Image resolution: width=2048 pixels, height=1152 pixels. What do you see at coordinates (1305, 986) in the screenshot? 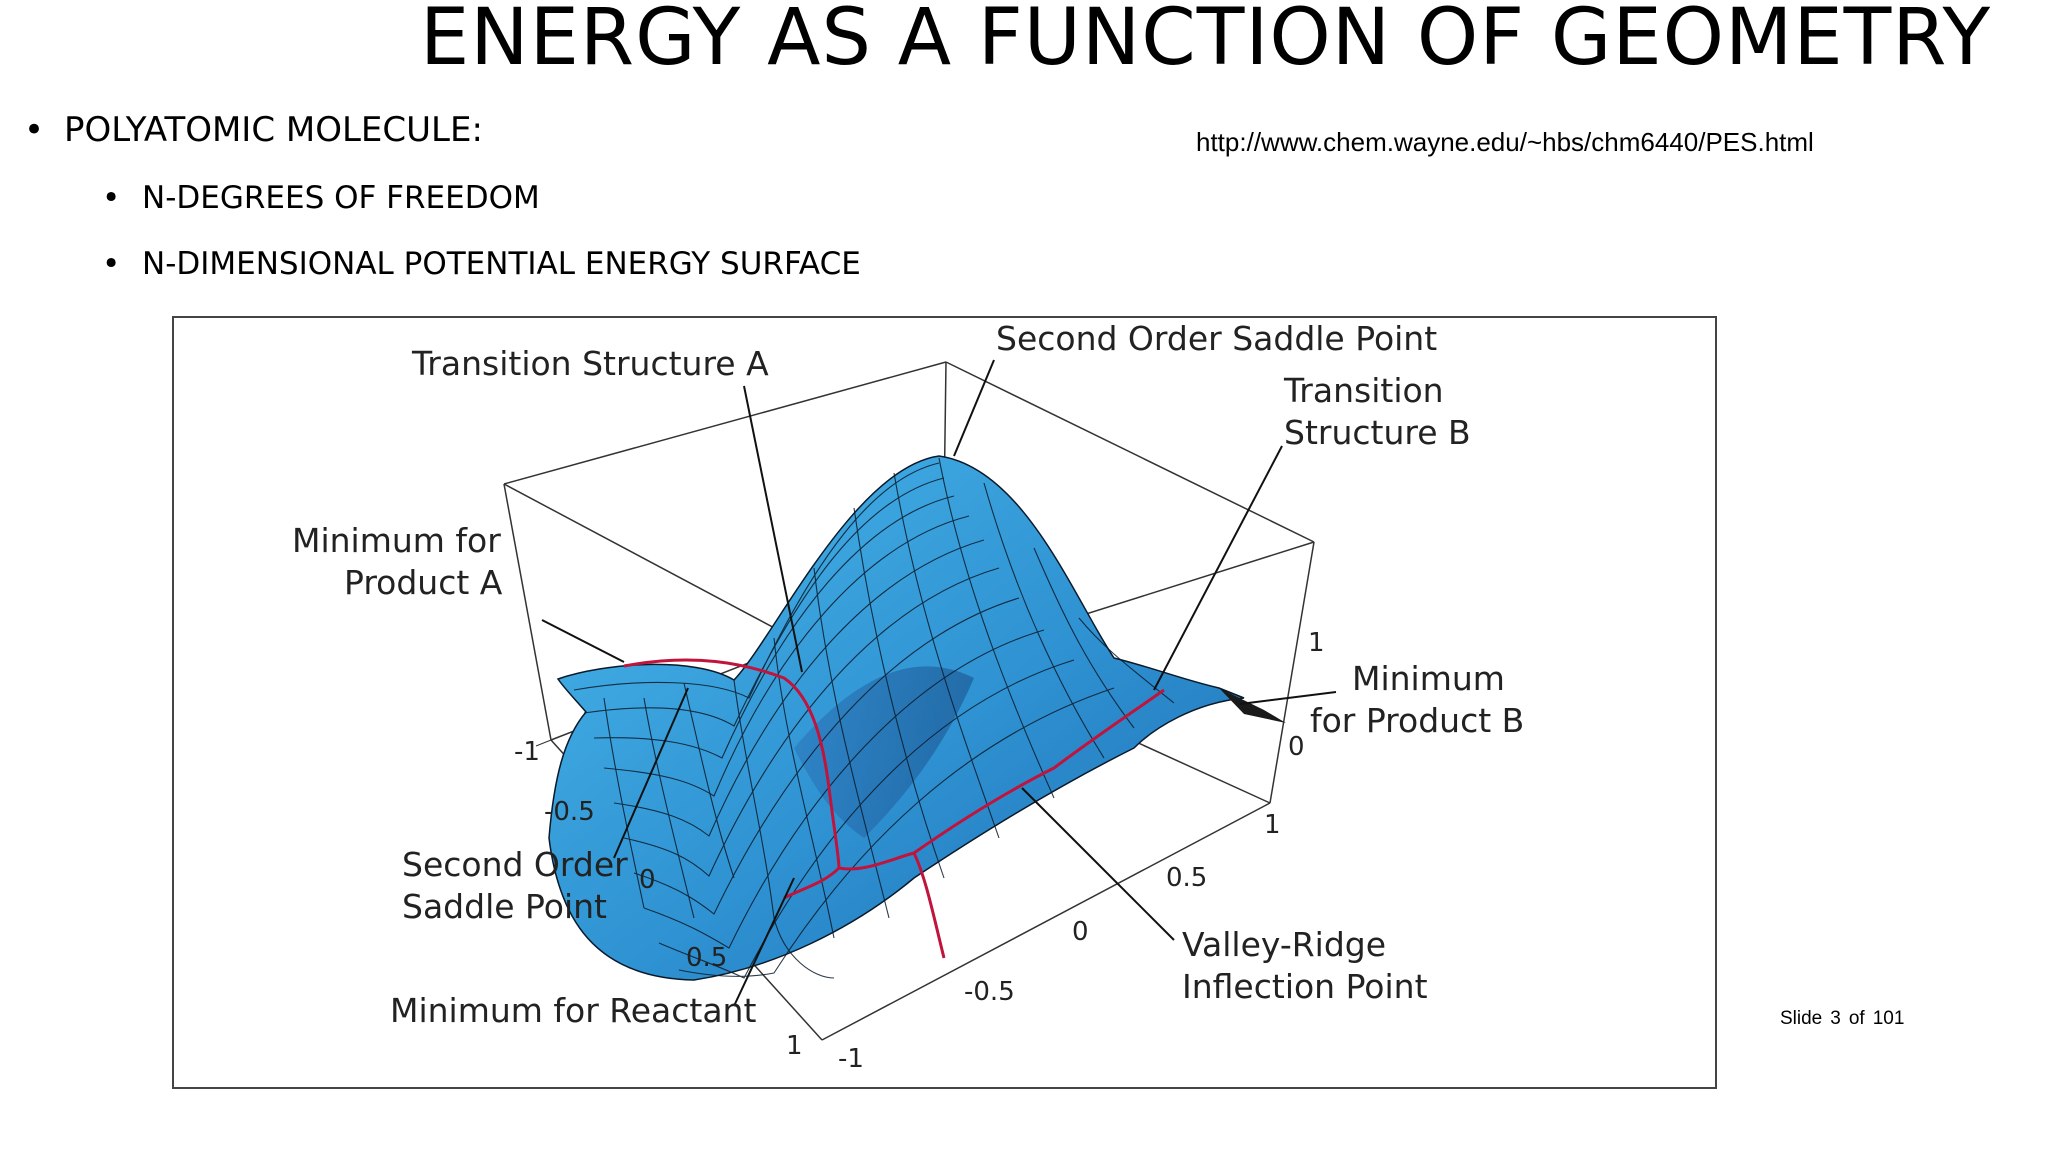
I see `label-valley-ridge-2: Inflection Point` at bounding box center [1305, 986].